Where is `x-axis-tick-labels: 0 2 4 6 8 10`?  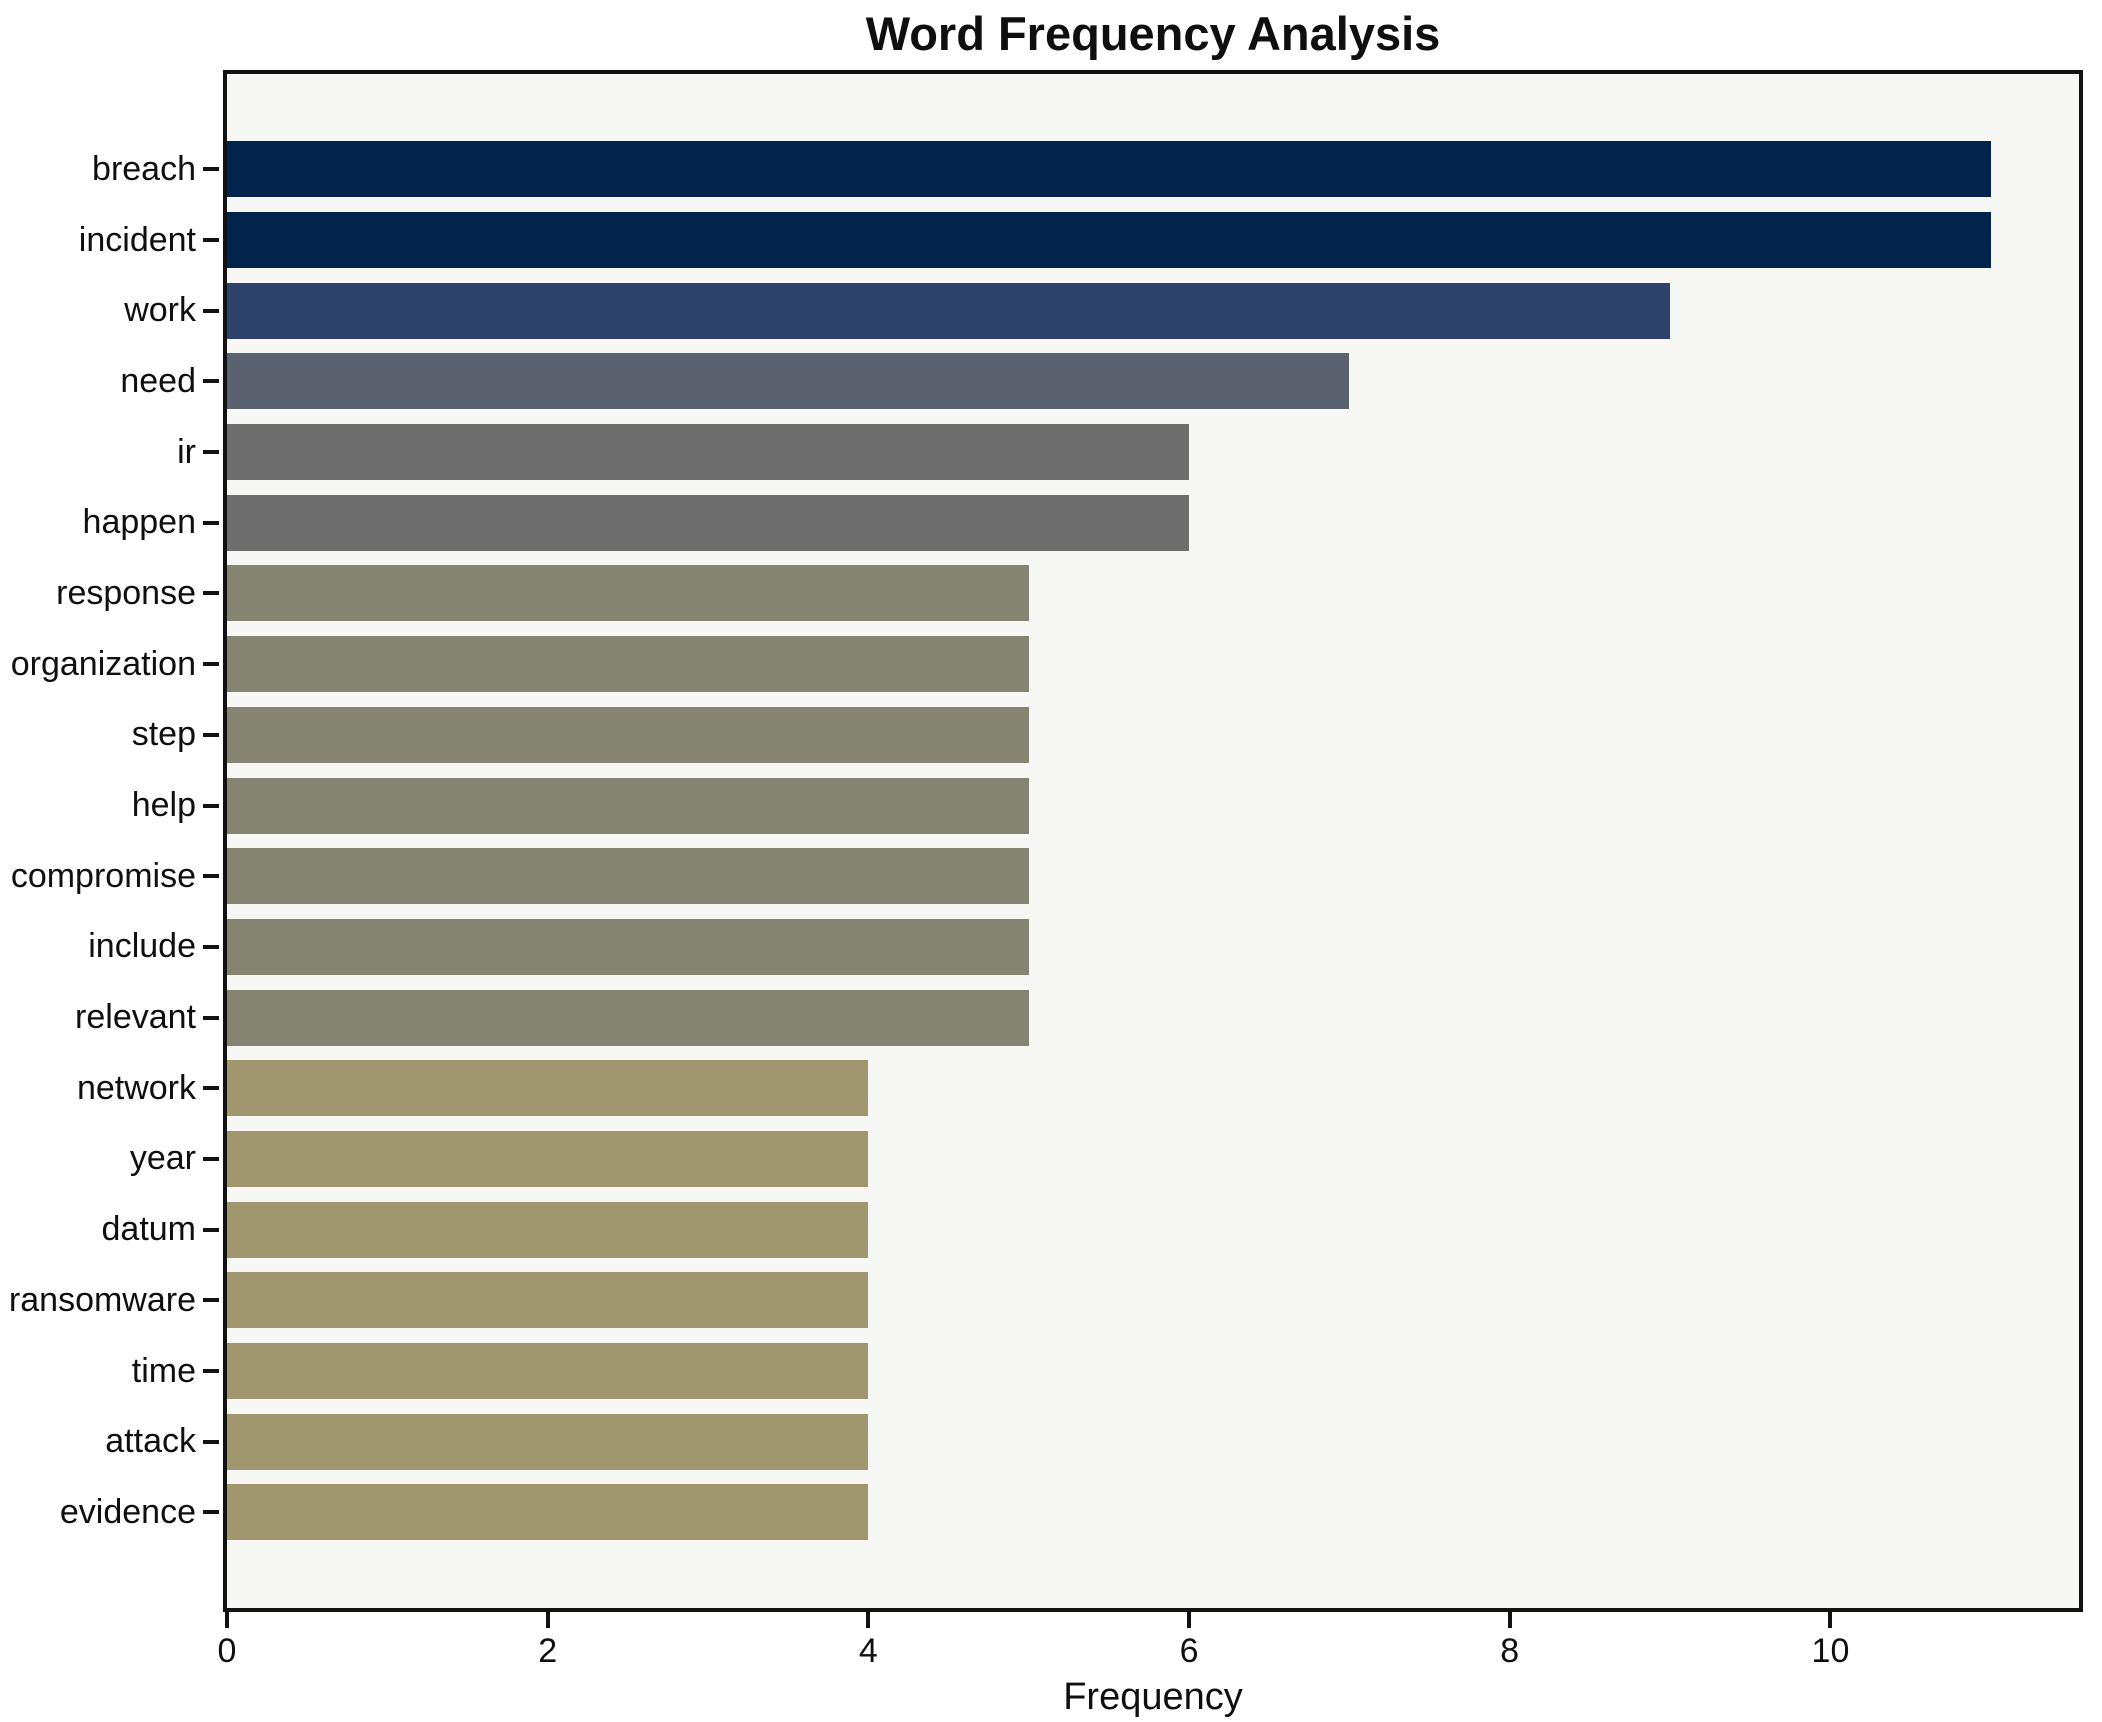 x-axis-tick-labels: 0 2 4 6 8 10 is located at coordinates (1148, 1652).